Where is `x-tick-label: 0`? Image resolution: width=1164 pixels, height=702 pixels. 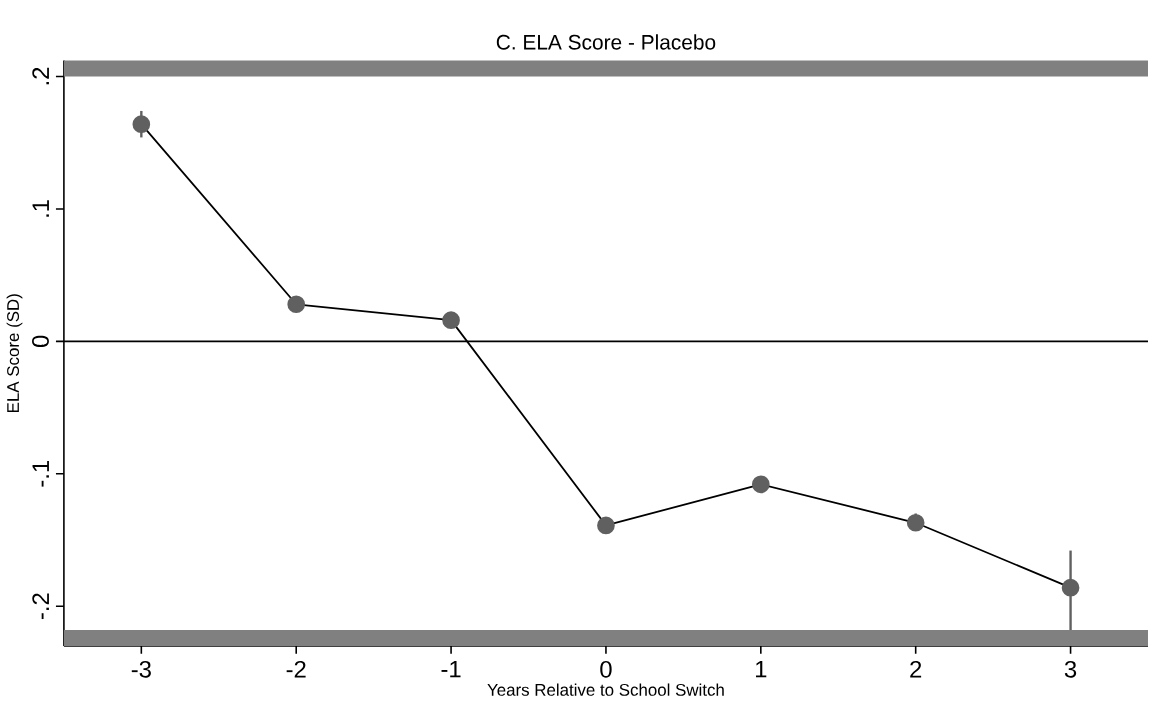 x-tick-label: 0 is located at coordinates (606, 669).